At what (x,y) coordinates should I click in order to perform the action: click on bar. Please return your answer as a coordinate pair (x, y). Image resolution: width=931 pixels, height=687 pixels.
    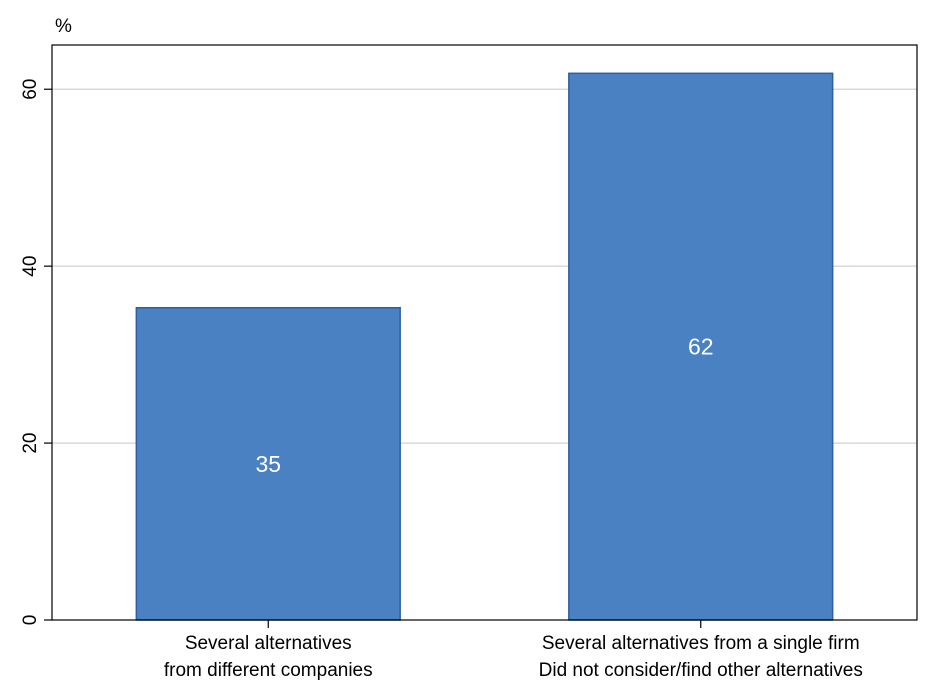
    Looking at the image, I should click on (268, 463).